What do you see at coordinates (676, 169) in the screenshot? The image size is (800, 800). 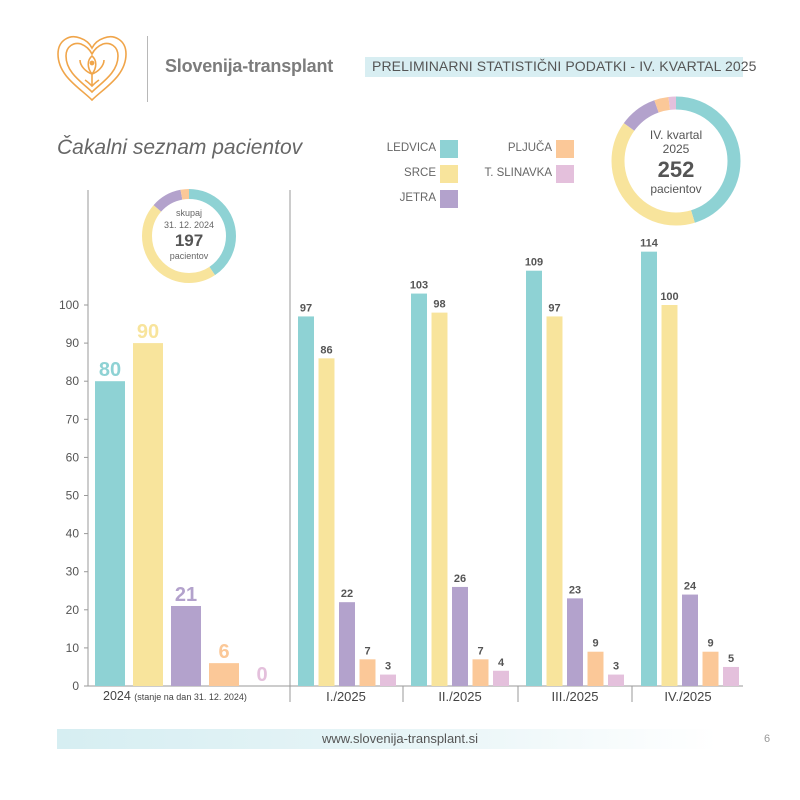 I see `donut-q4-total: 252` at bounding box center [676, 169].